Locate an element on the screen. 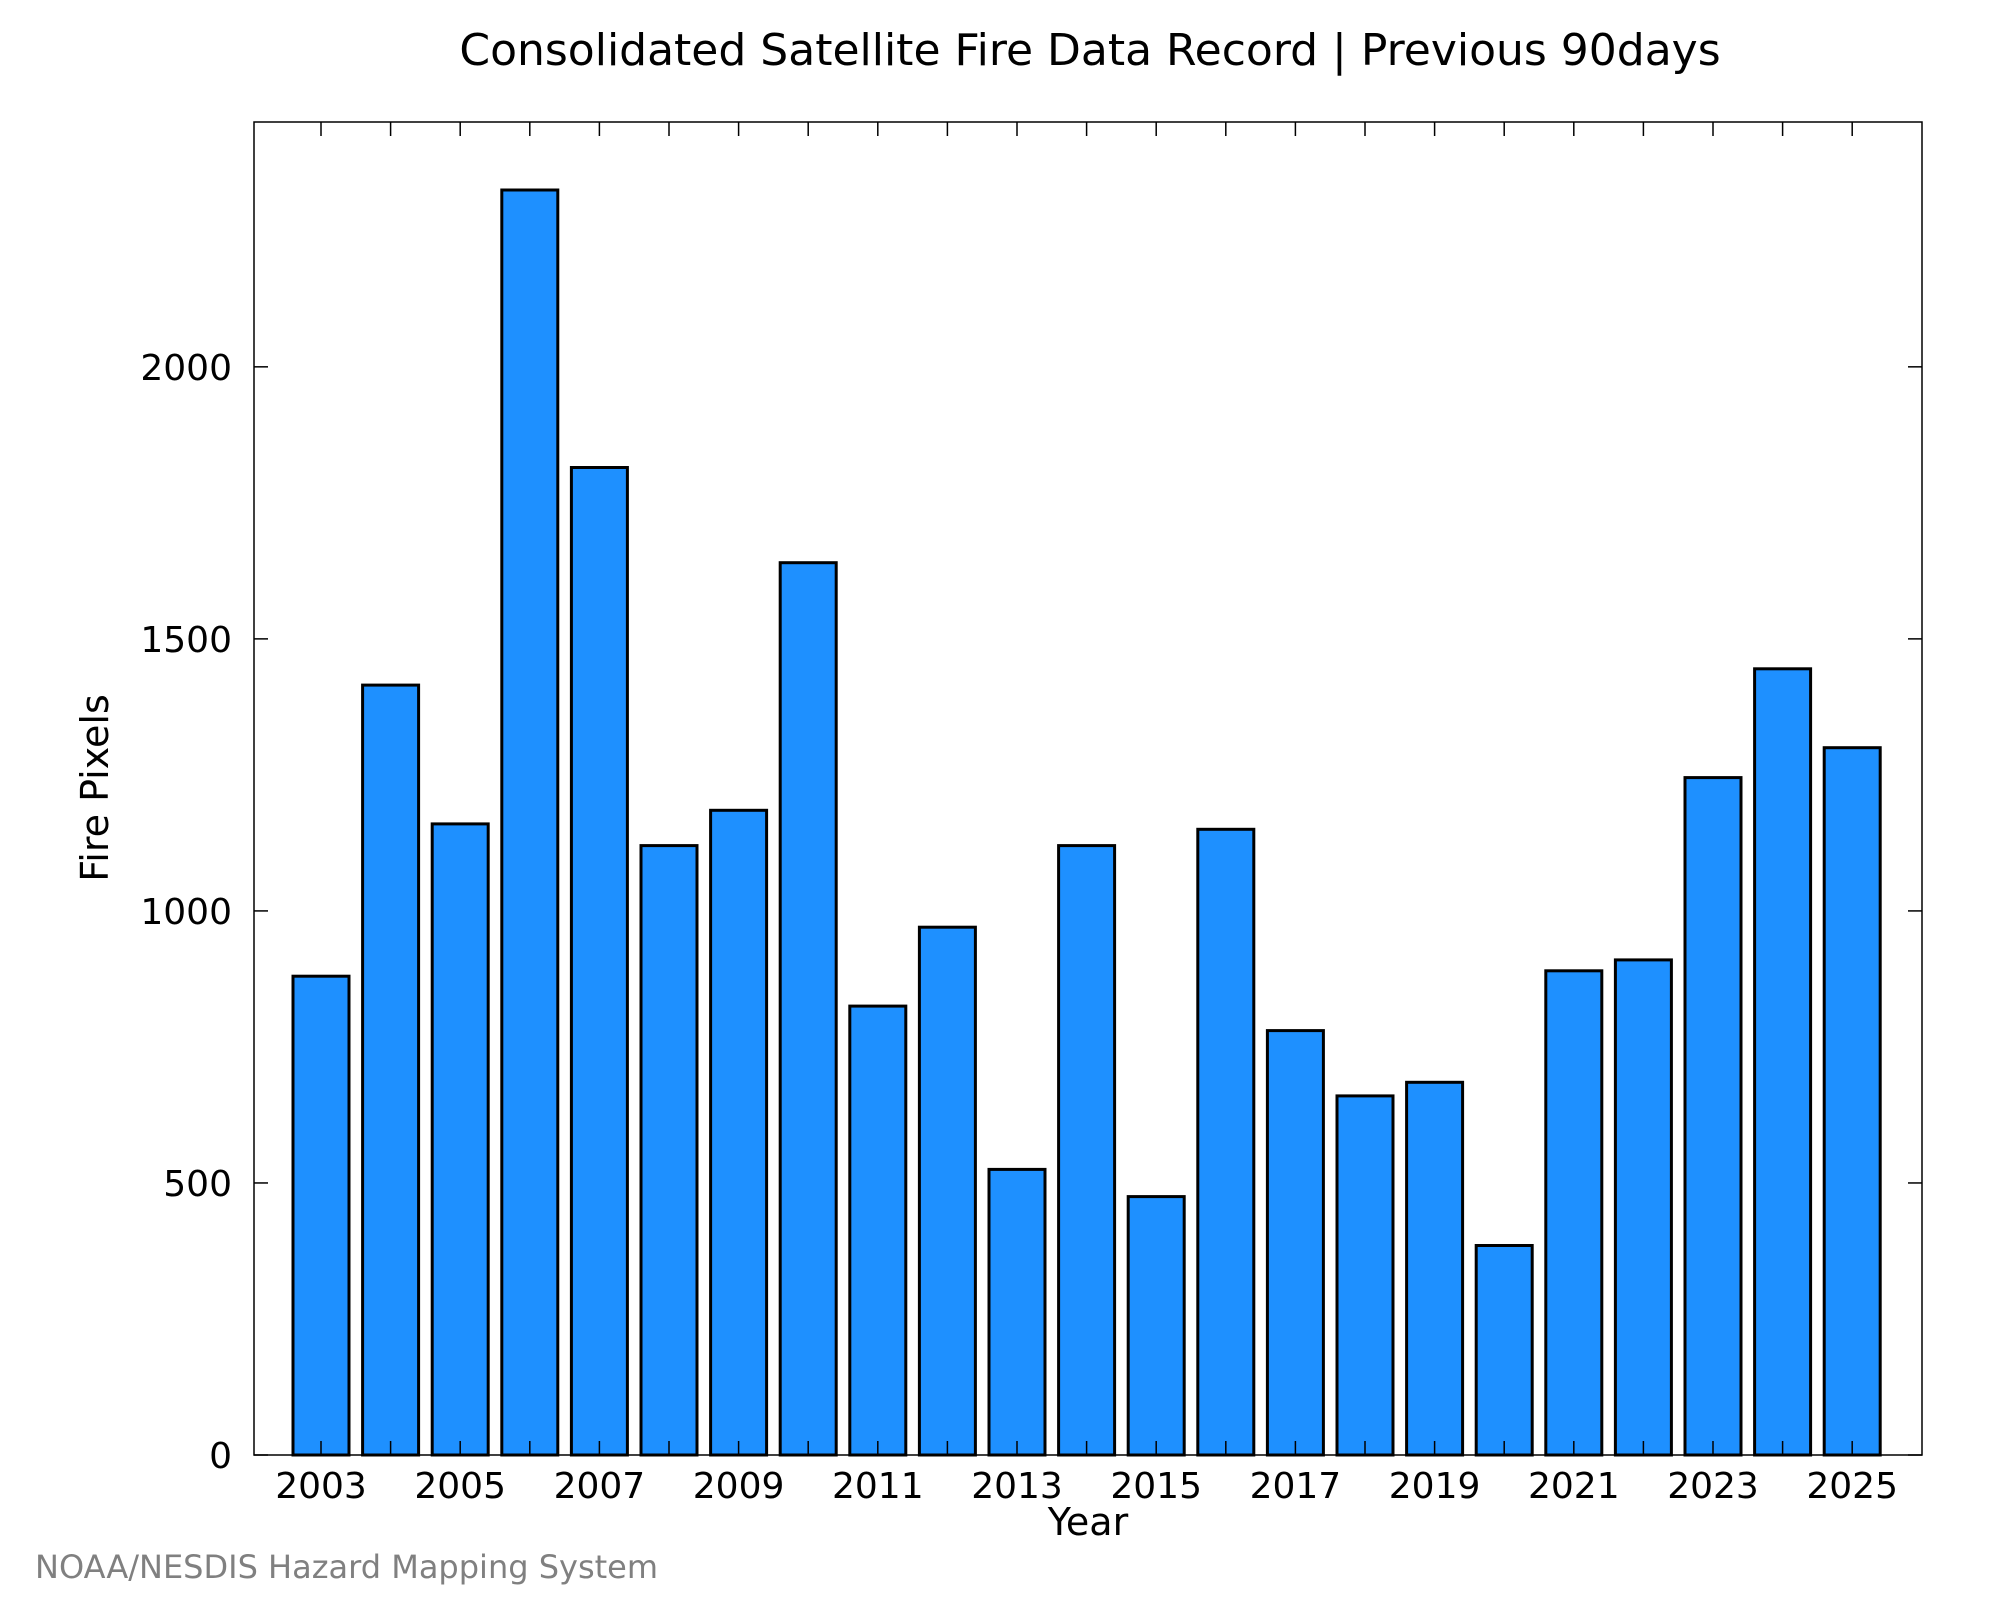 The width and height of the screenshot is (2000, 1600). x-tick-label: 2017 is located at coordinates (1296, 1486).